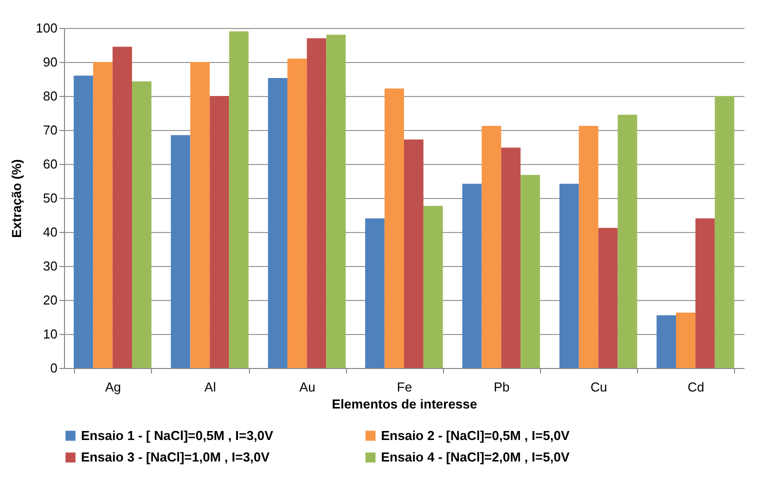 This screenshot has height=486, width=784. Describe the element at coordinates (50, 164) in the screenshot. I see `y-tick-label: 60` at that location.